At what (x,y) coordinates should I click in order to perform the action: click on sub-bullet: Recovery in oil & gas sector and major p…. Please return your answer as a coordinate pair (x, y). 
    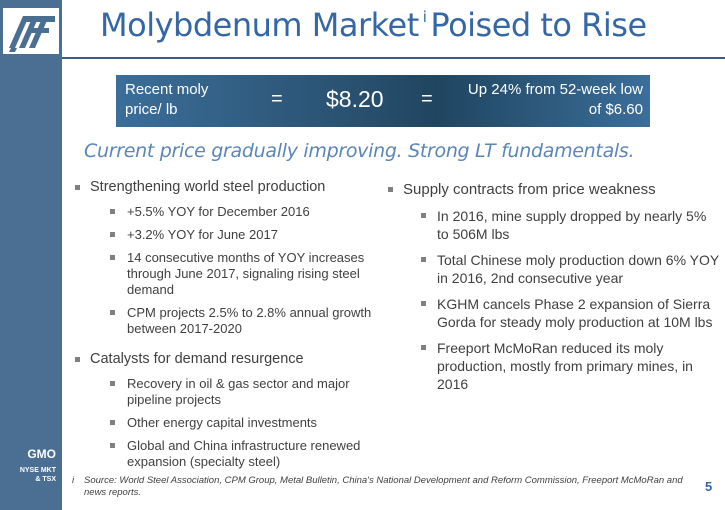
    Looking at the image, I should click on (222, 392).